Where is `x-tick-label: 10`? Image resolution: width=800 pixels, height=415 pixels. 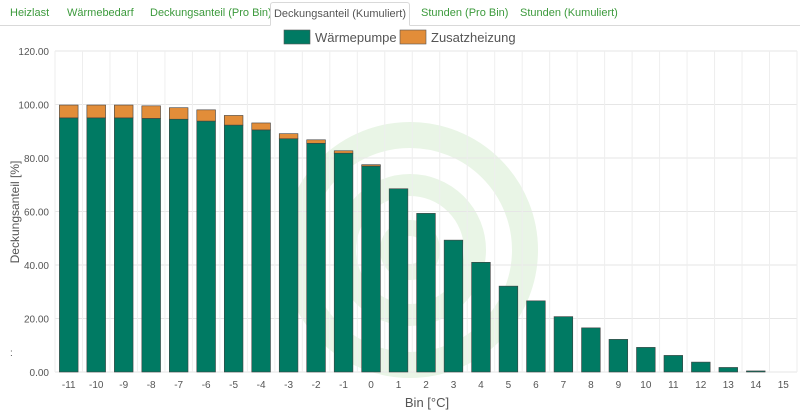 x-tick-label: 10 is located at coordinates (646, 385).